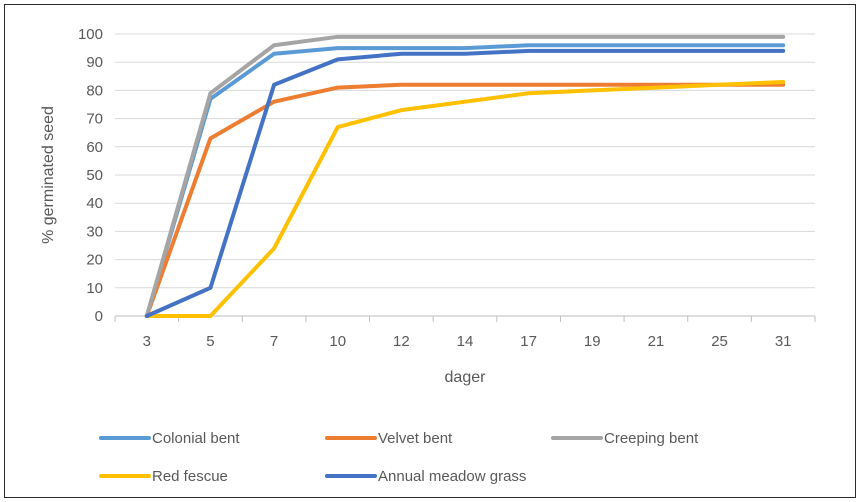  I want to click on y-tick-label: 0, so click(99, 316).